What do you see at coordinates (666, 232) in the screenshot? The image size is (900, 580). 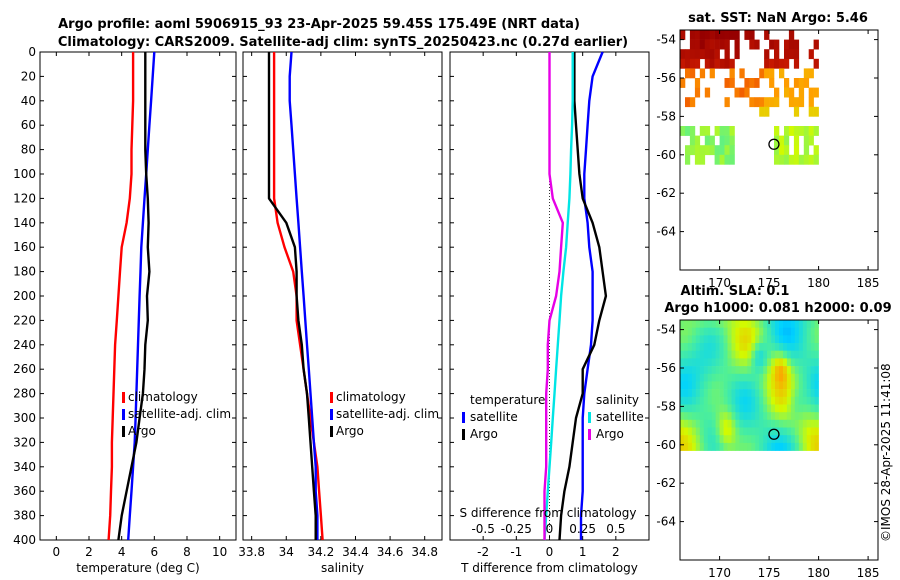 I see `lat-tick-label: -64` at bounding box center [666, 232].